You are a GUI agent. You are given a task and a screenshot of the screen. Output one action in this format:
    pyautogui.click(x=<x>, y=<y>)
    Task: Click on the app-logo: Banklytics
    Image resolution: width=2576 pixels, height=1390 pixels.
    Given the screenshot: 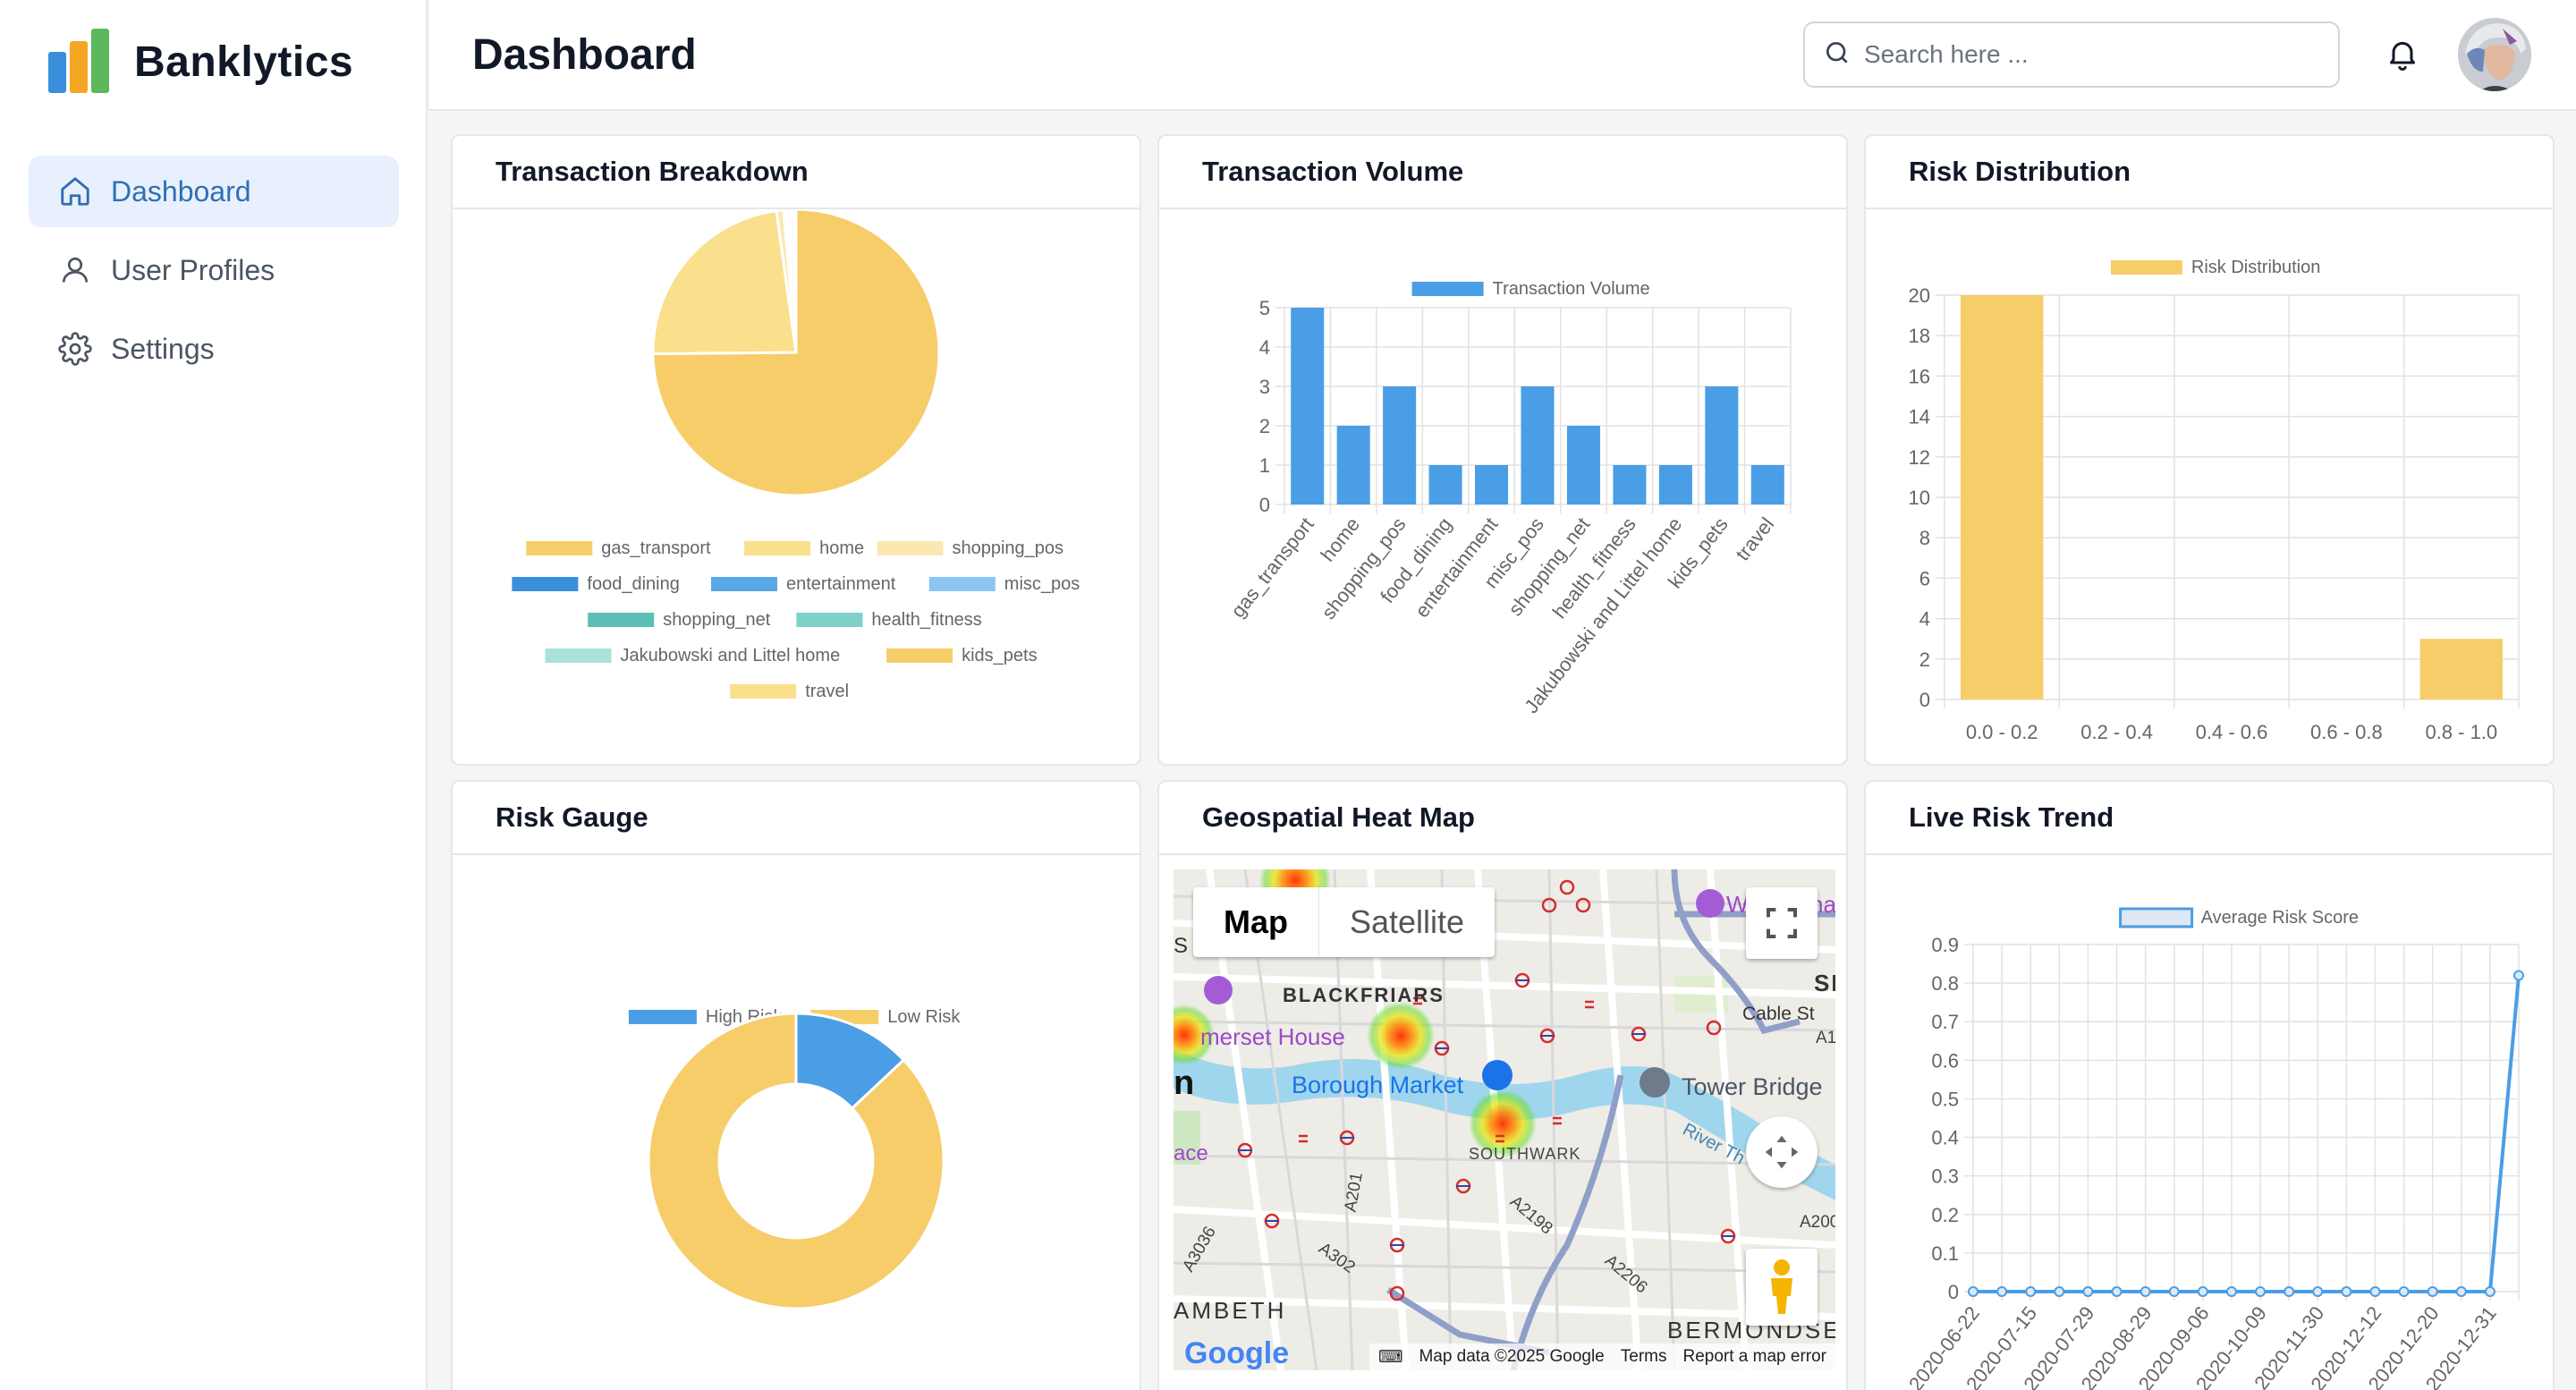 What is the action you would take?
    pyautogui.click(x=200, y=62)
    